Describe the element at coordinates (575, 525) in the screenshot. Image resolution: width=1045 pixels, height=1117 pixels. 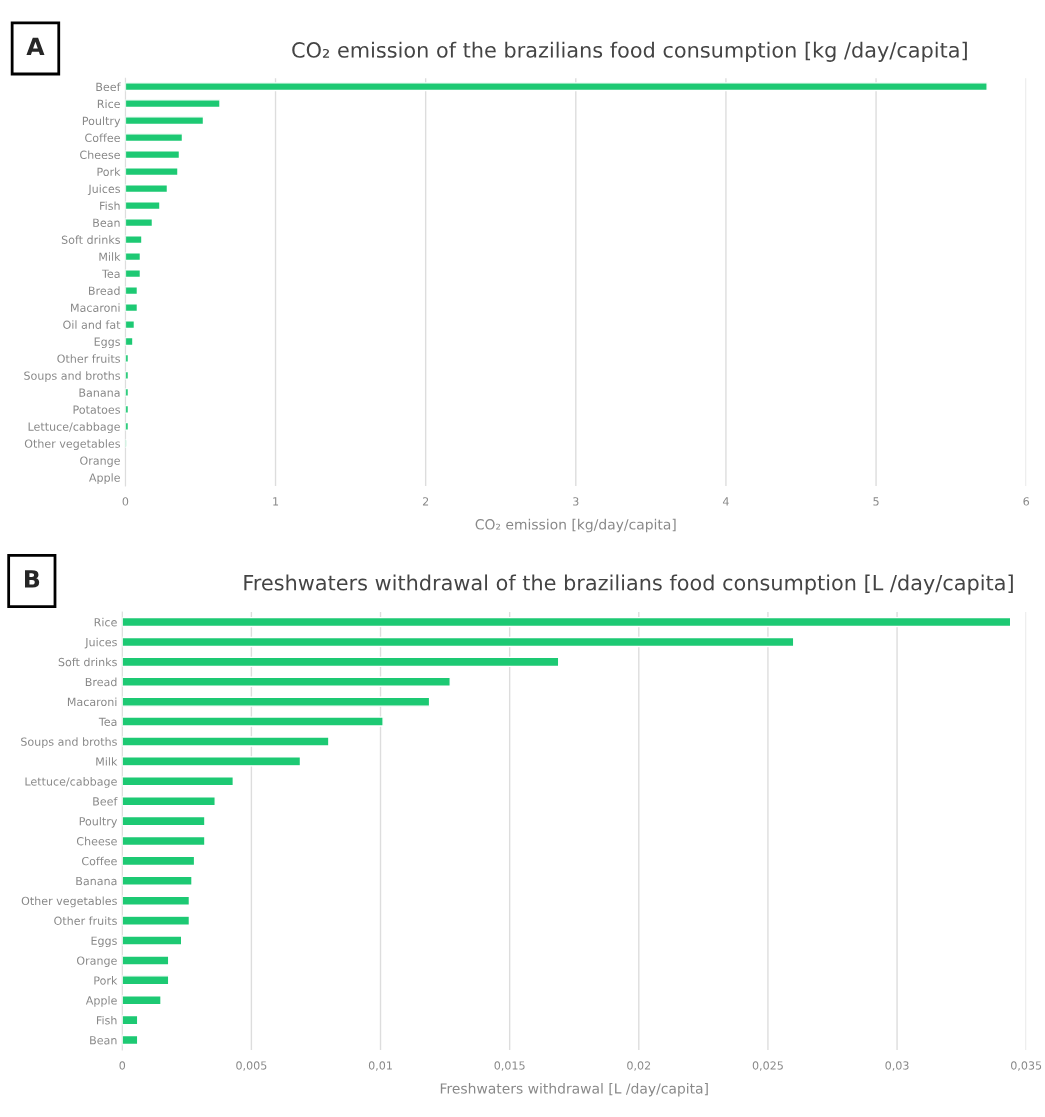
I see `x-axis-title: CO₂ emission [kg/day/capita]` at that location.